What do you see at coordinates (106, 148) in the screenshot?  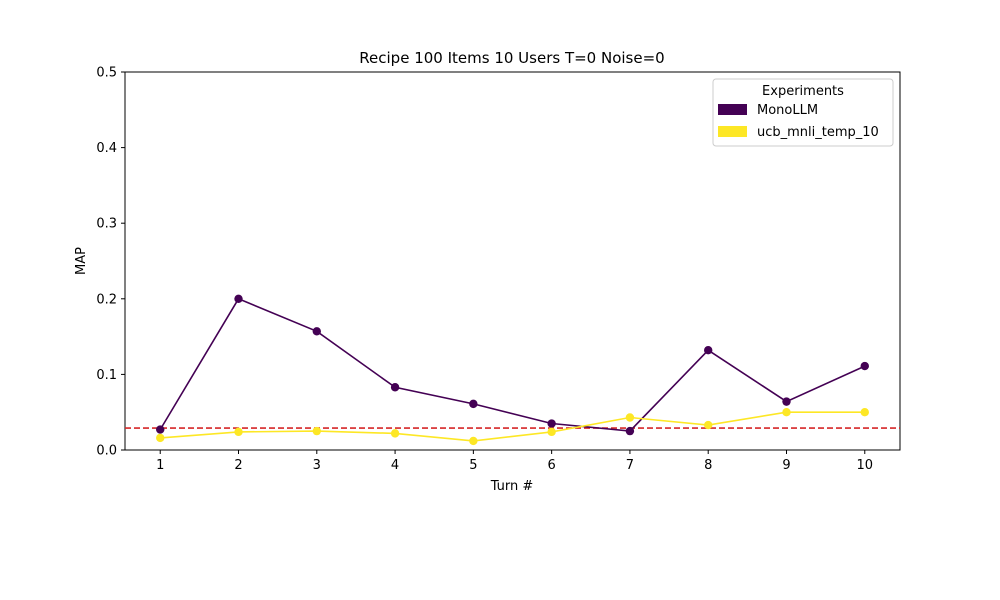 I see `y-tick-label: 0.4` at bounding box center [106, 148].